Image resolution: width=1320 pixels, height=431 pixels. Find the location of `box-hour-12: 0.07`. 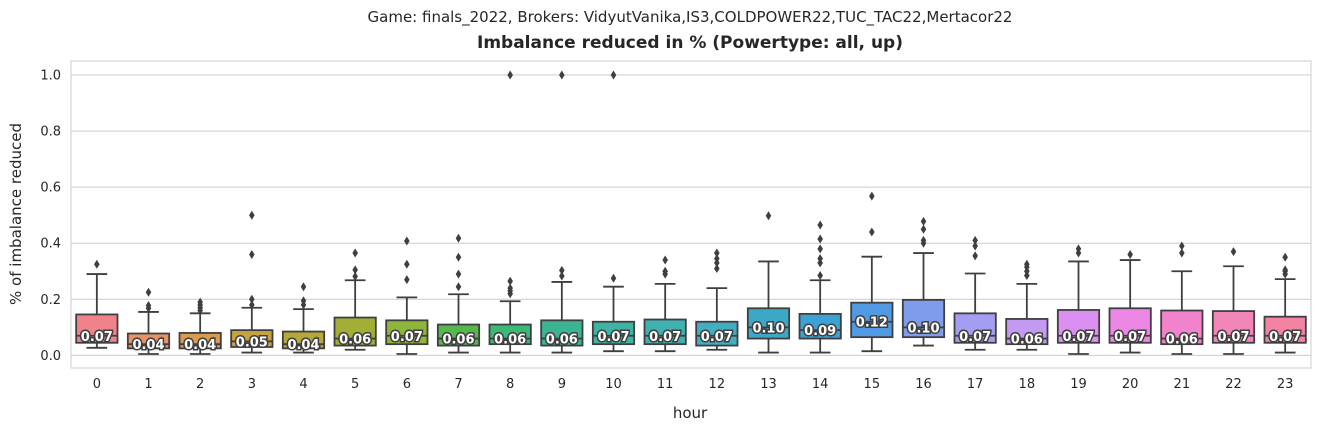

box-hour-12: 0.07 is located at coordinates (717, 299).